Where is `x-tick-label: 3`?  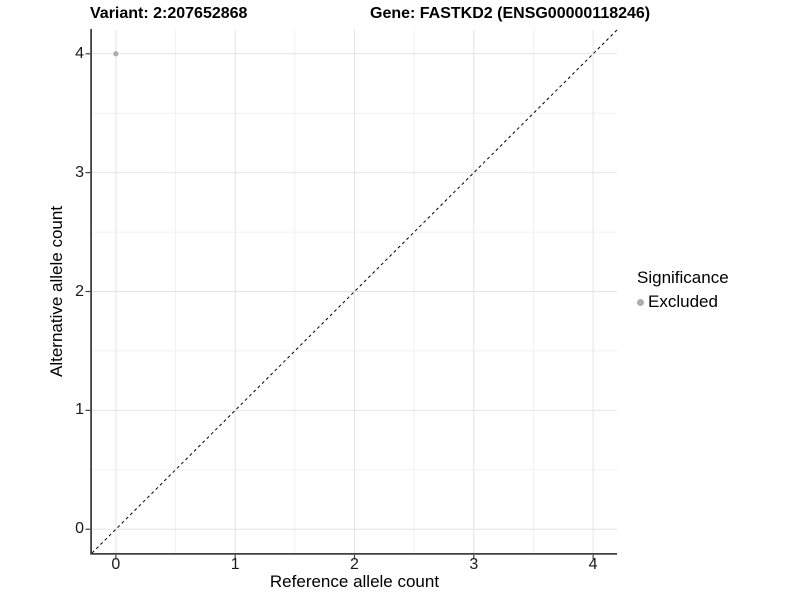
x-tick-label: 3 is located at coordinates (474, 564).